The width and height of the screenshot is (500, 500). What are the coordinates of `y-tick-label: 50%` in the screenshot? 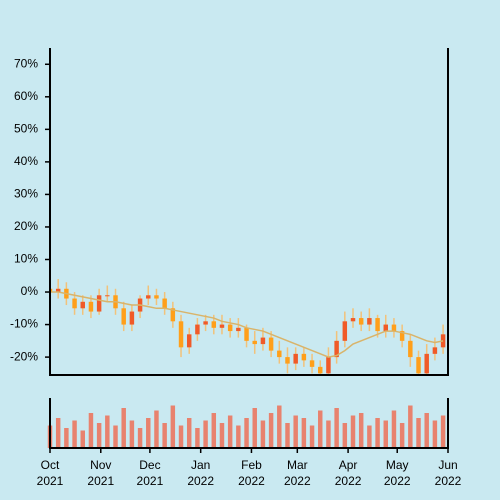 It's located at (26, 129).